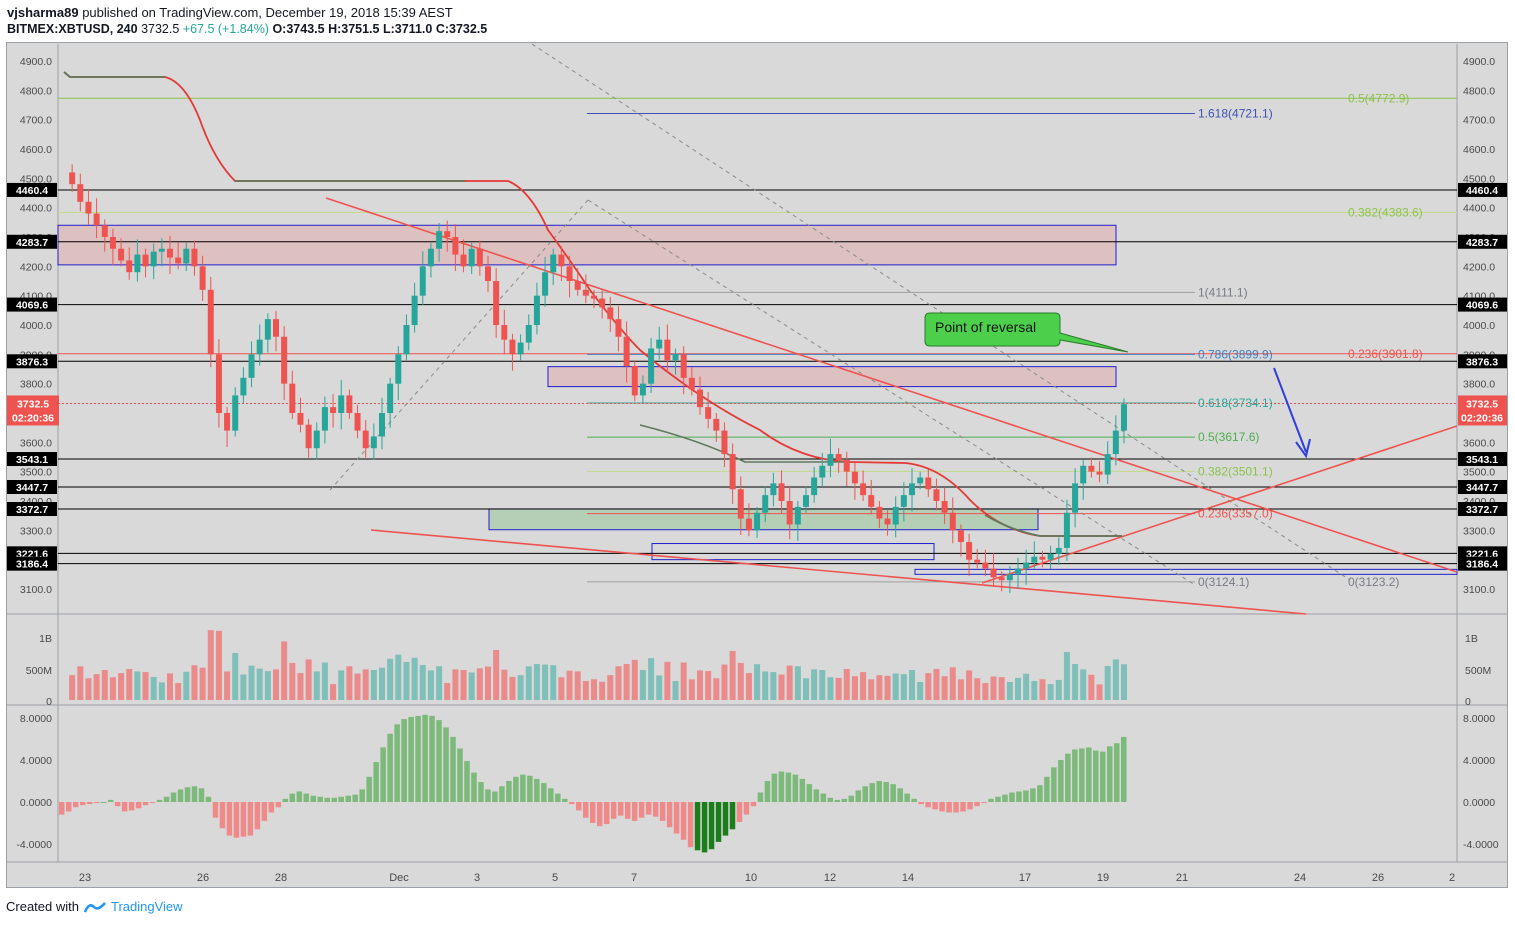  I want to click on level-tag-right, so click(1482, 304).